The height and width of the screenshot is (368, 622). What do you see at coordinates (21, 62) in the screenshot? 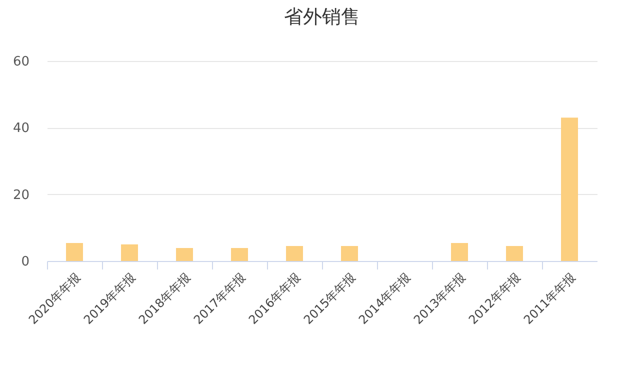
I see `y-tick-label: 60` at bounding box center [21, 62].